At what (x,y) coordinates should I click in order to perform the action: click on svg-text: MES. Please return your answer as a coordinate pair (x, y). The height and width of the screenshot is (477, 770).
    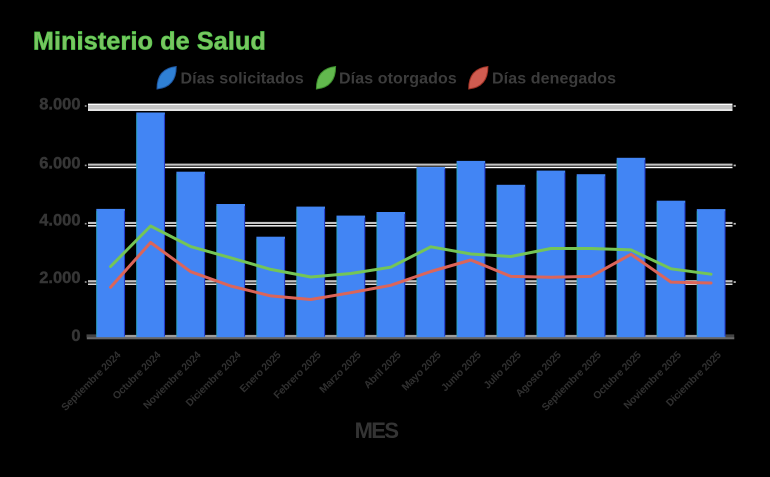
    Looking at the image, I should click on (377, 430).